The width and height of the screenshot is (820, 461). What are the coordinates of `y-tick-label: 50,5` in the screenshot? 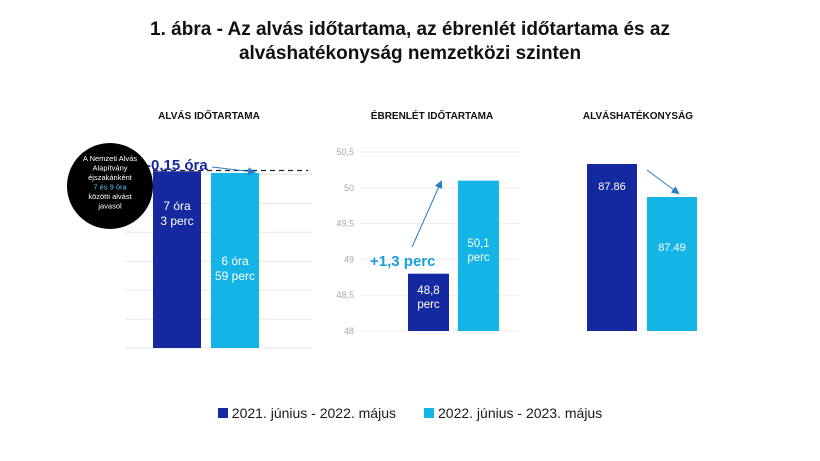 It's located at (345, 152).